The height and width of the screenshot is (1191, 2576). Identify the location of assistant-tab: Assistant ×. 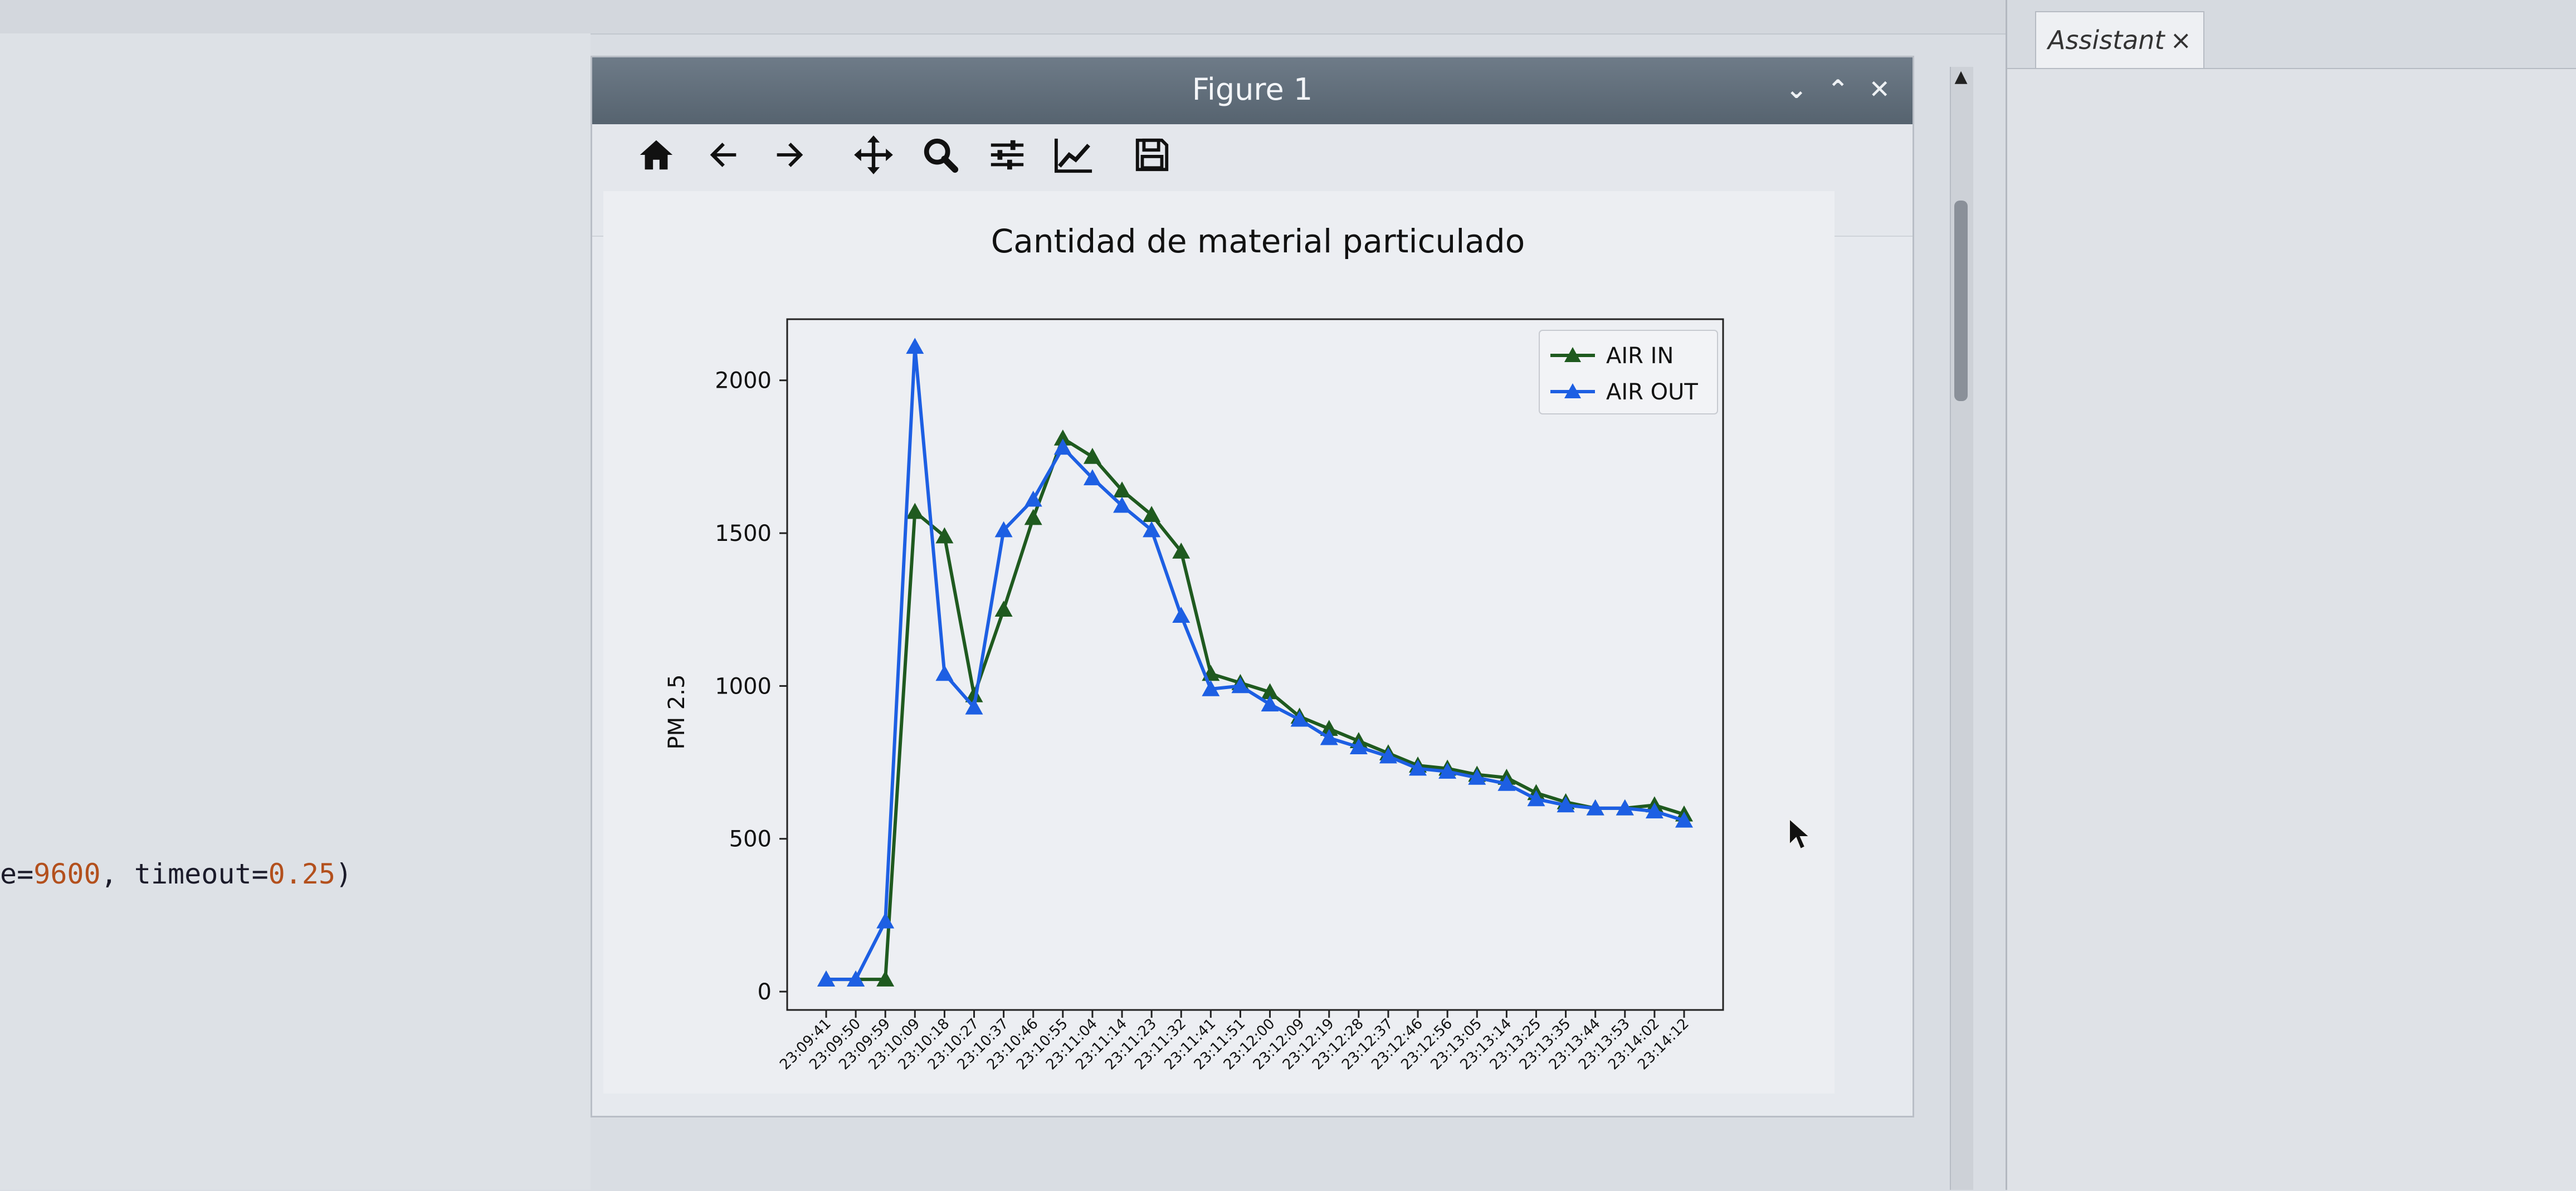
(2119, 39).